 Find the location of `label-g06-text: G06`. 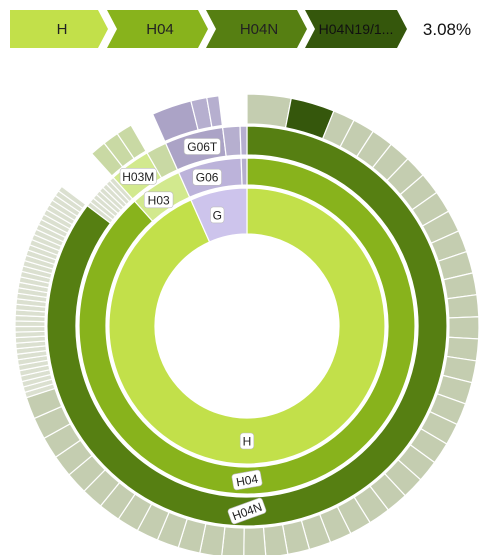

label-g06-text: G06 is located at coordinates (207, 178).